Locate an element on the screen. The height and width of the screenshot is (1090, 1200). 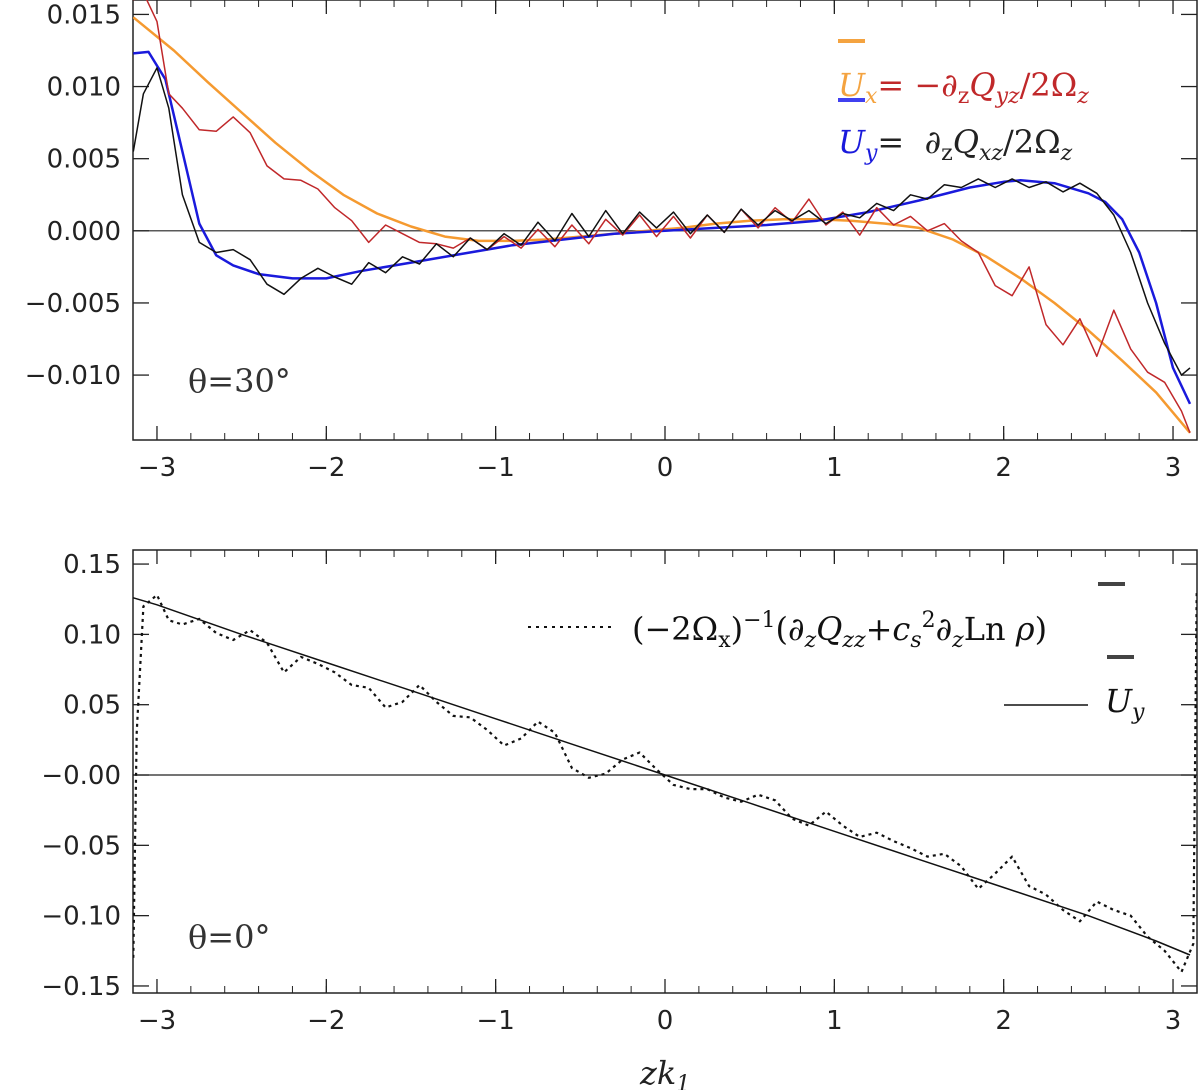
legend-uy-densub: z is located at coordinates (1066, 153).